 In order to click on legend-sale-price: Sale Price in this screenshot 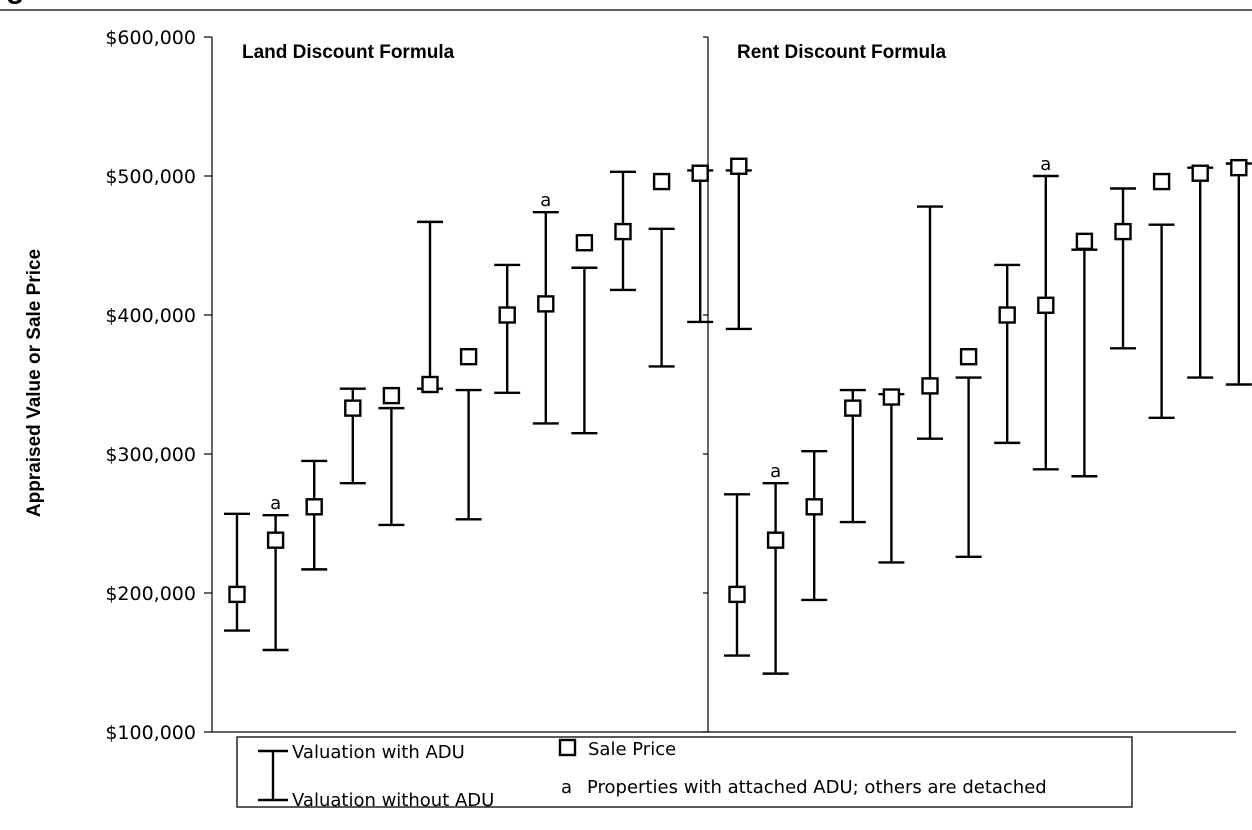, I will do `click(632, 749)`.